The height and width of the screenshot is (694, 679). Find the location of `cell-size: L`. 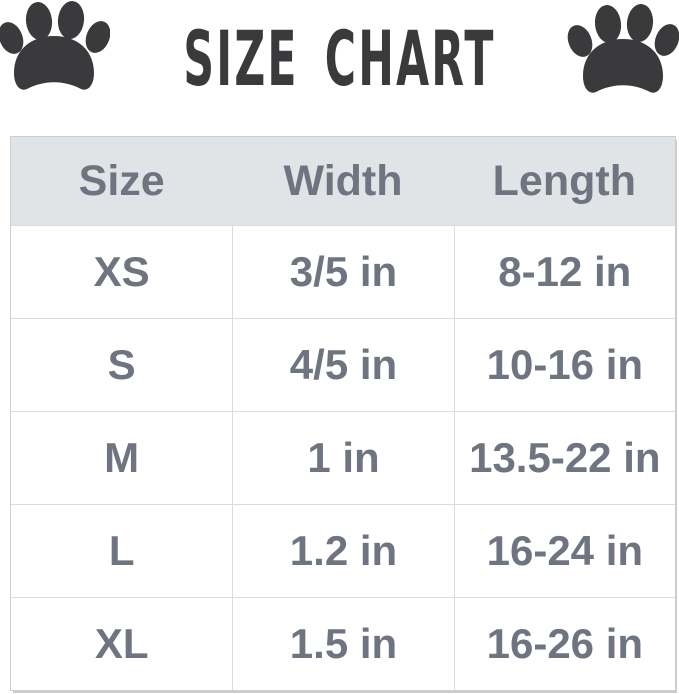

cell-size: L is located at coordinates (121, 550).